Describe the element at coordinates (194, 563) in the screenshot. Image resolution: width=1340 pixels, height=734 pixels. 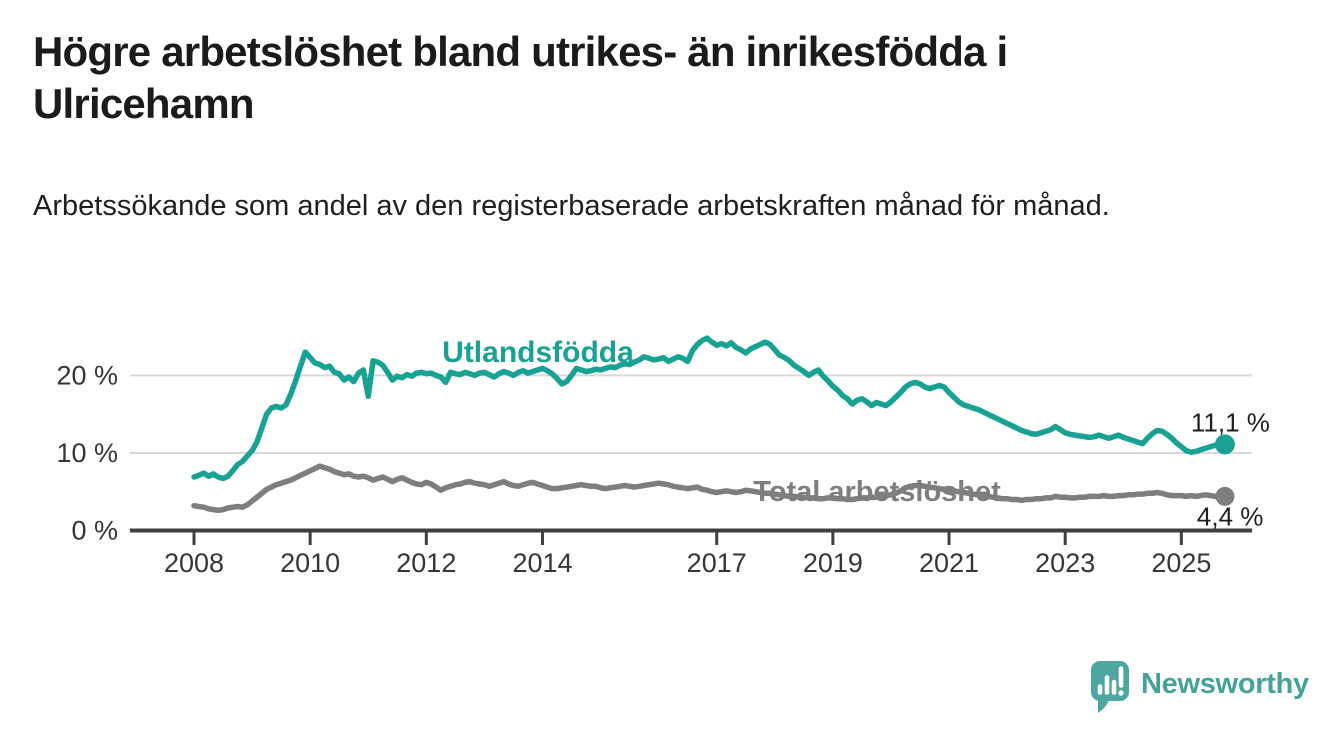
I see `x-tick-label: 2008` at that location.